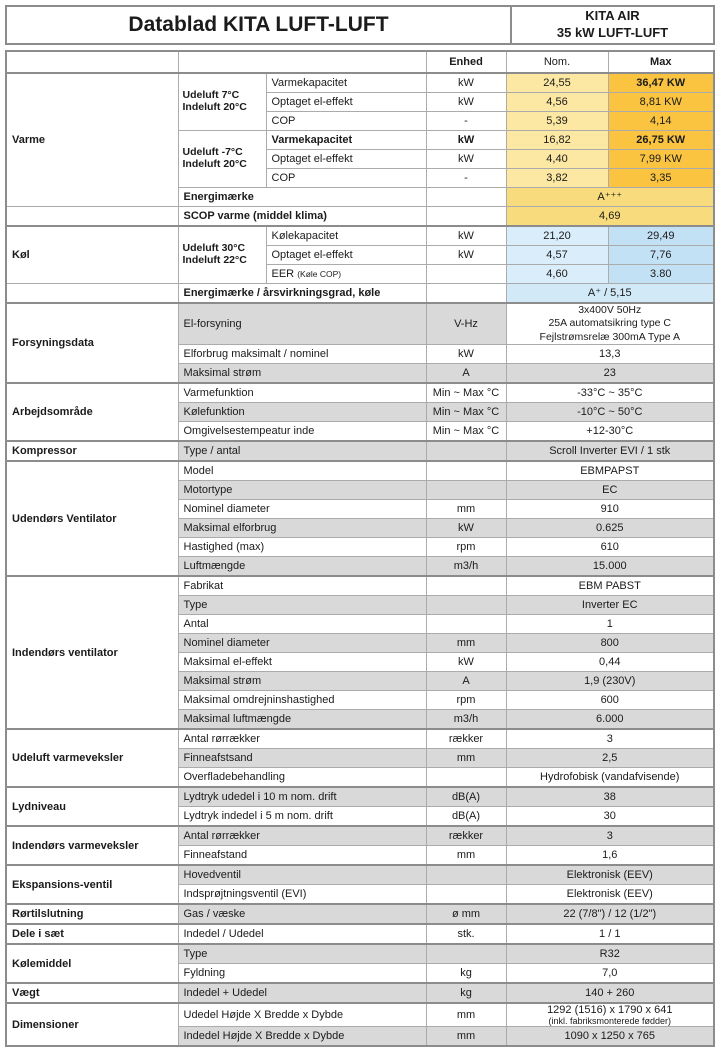 Image resolution: width=717 pixels, height=1055 pixels. Describe the element at coordinates (610, 471) in the screenshot. I see `value-cell: EBMPAPST` at that location.